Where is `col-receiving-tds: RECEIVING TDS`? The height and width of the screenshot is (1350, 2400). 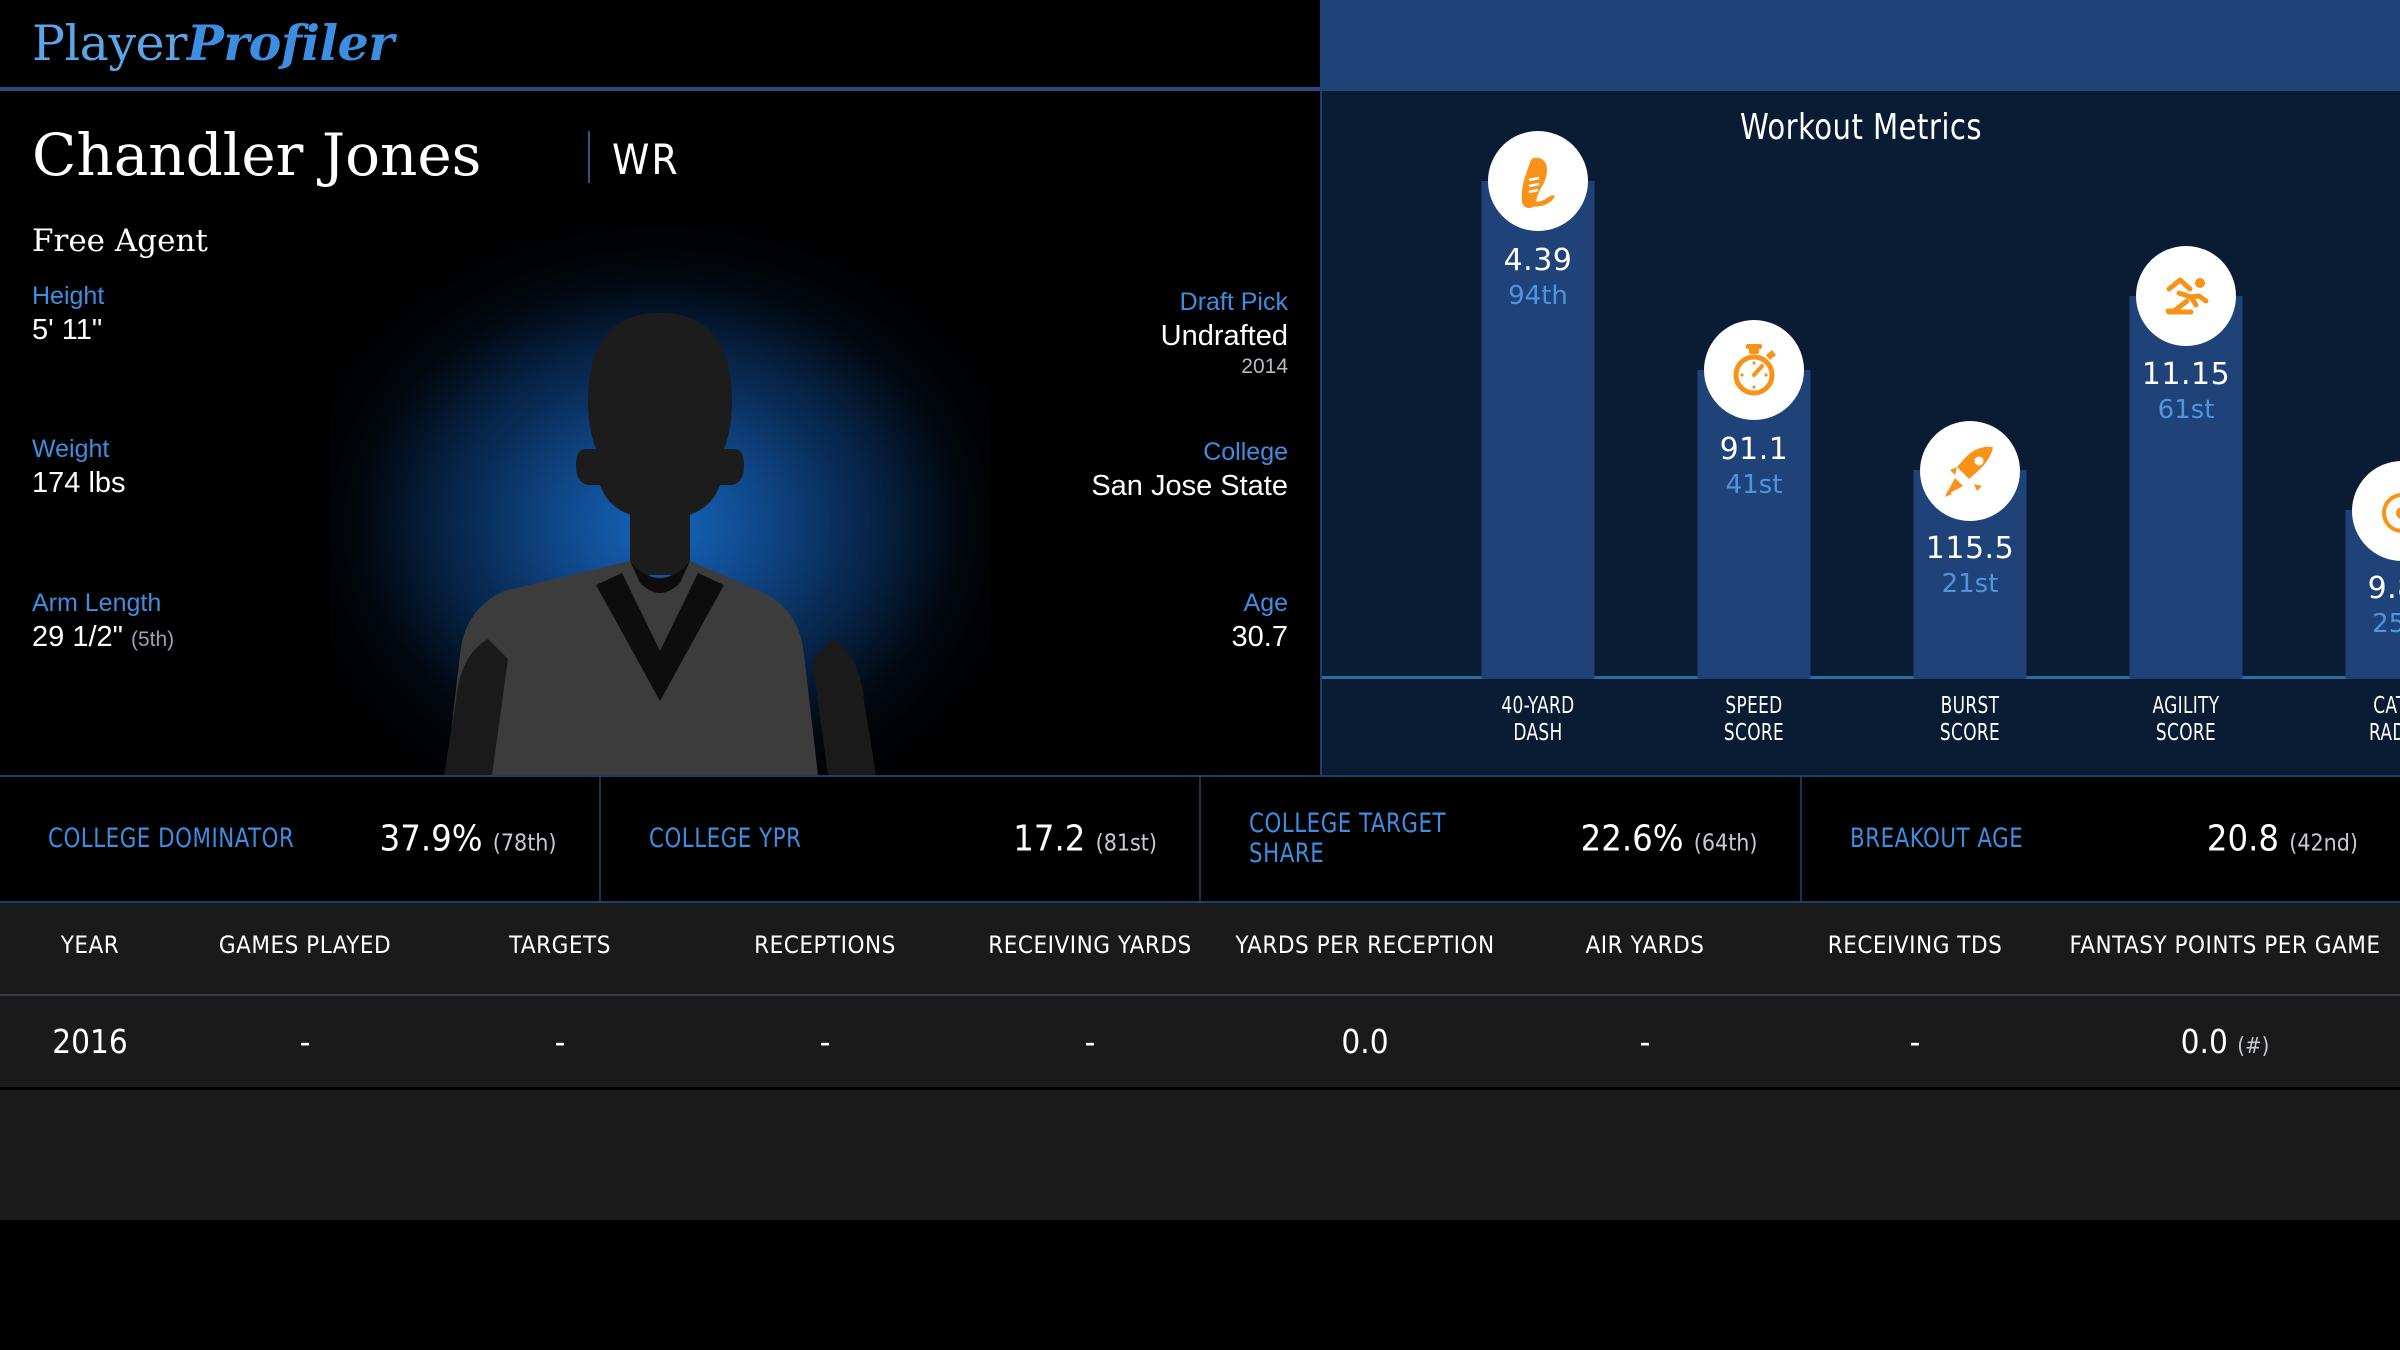 col-receiving-tds: RECEIVING TDS is located at coordinates (1915, 949).